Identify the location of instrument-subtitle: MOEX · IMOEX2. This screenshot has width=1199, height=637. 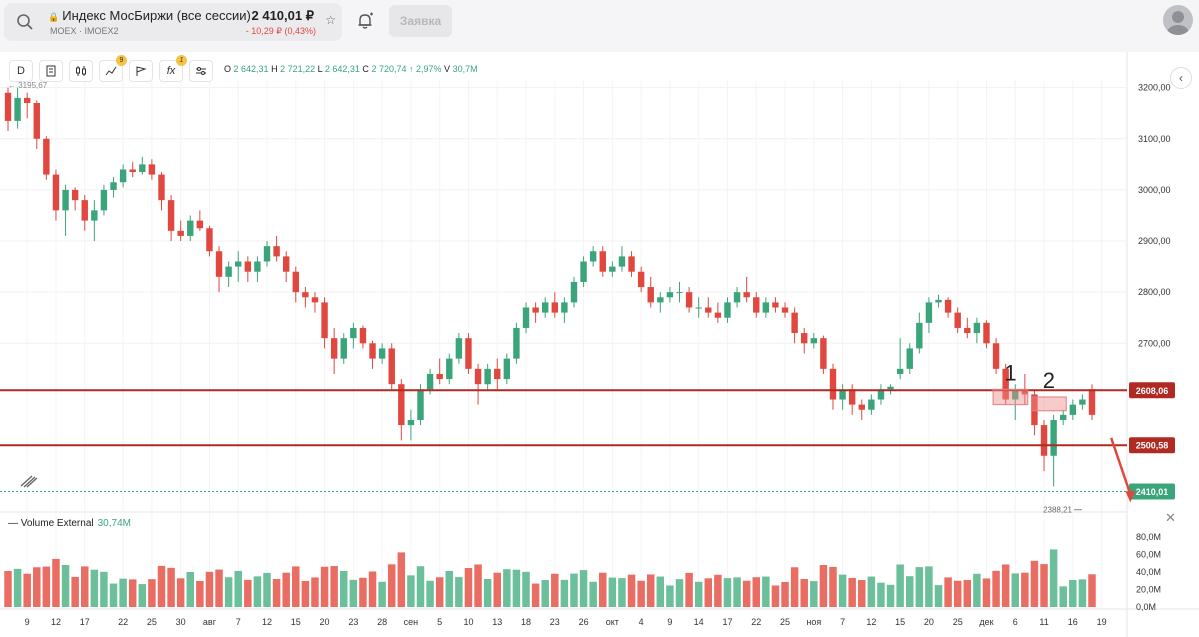
(84, 31).